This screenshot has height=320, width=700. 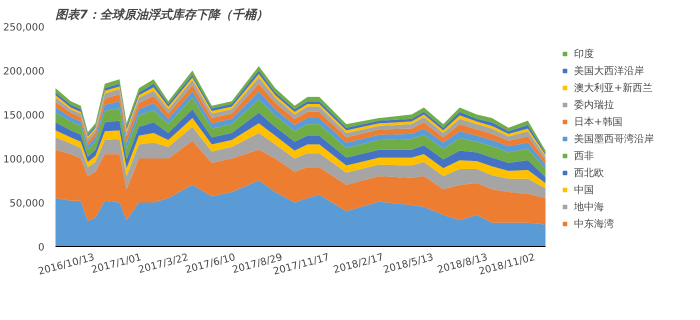 What do you see at coordinates (584, 156) in the screenshot?
I see `legend-label: 西非` at bounding box center [584, 156].